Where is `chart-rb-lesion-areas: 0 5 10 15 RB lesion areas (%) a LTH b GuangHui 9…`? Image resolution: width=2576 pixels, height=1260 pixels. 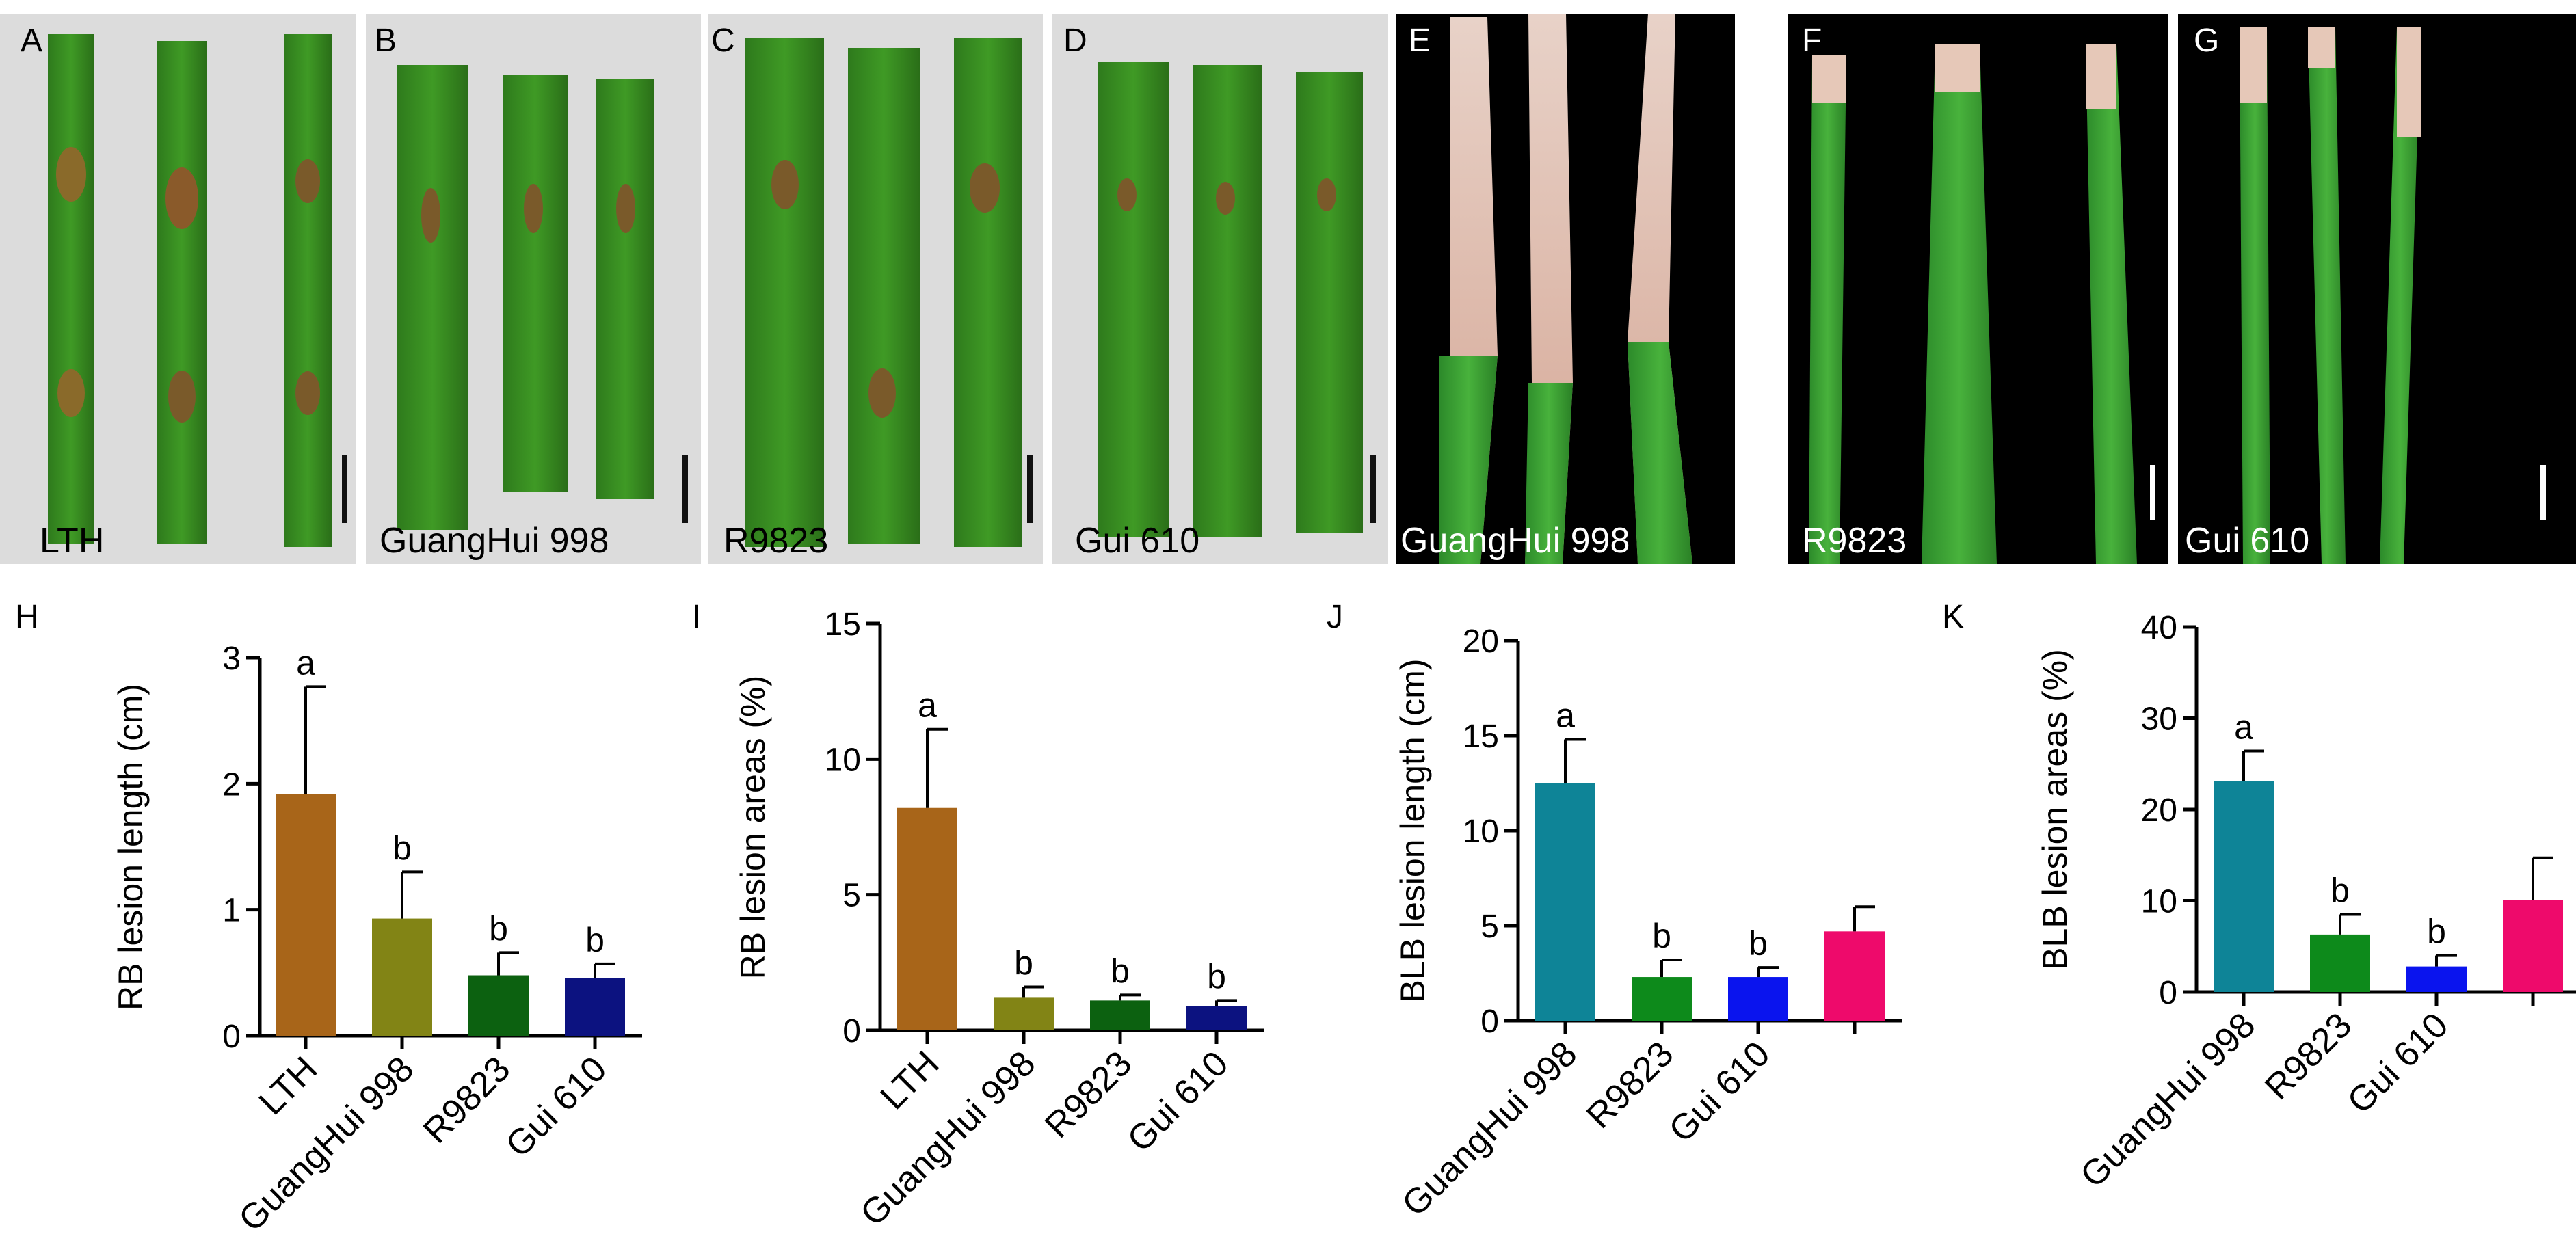
chart-rb-lesion-areas: 0 5 10 15 RB lesion areas (%) a LTH b GuangHui 9… is located at coordinates (999, 920).